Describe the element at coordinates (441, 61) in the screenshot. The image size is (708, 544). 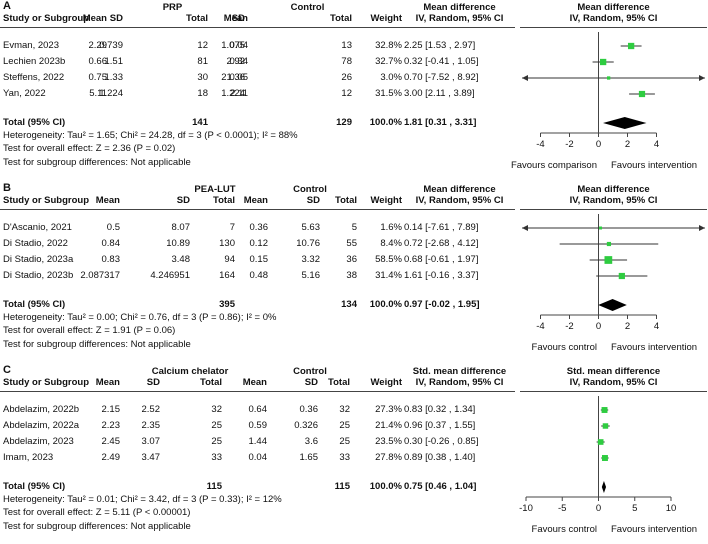
I see `study-effect-ci: 0.32 [-0.41 , 1.05]` at that location.